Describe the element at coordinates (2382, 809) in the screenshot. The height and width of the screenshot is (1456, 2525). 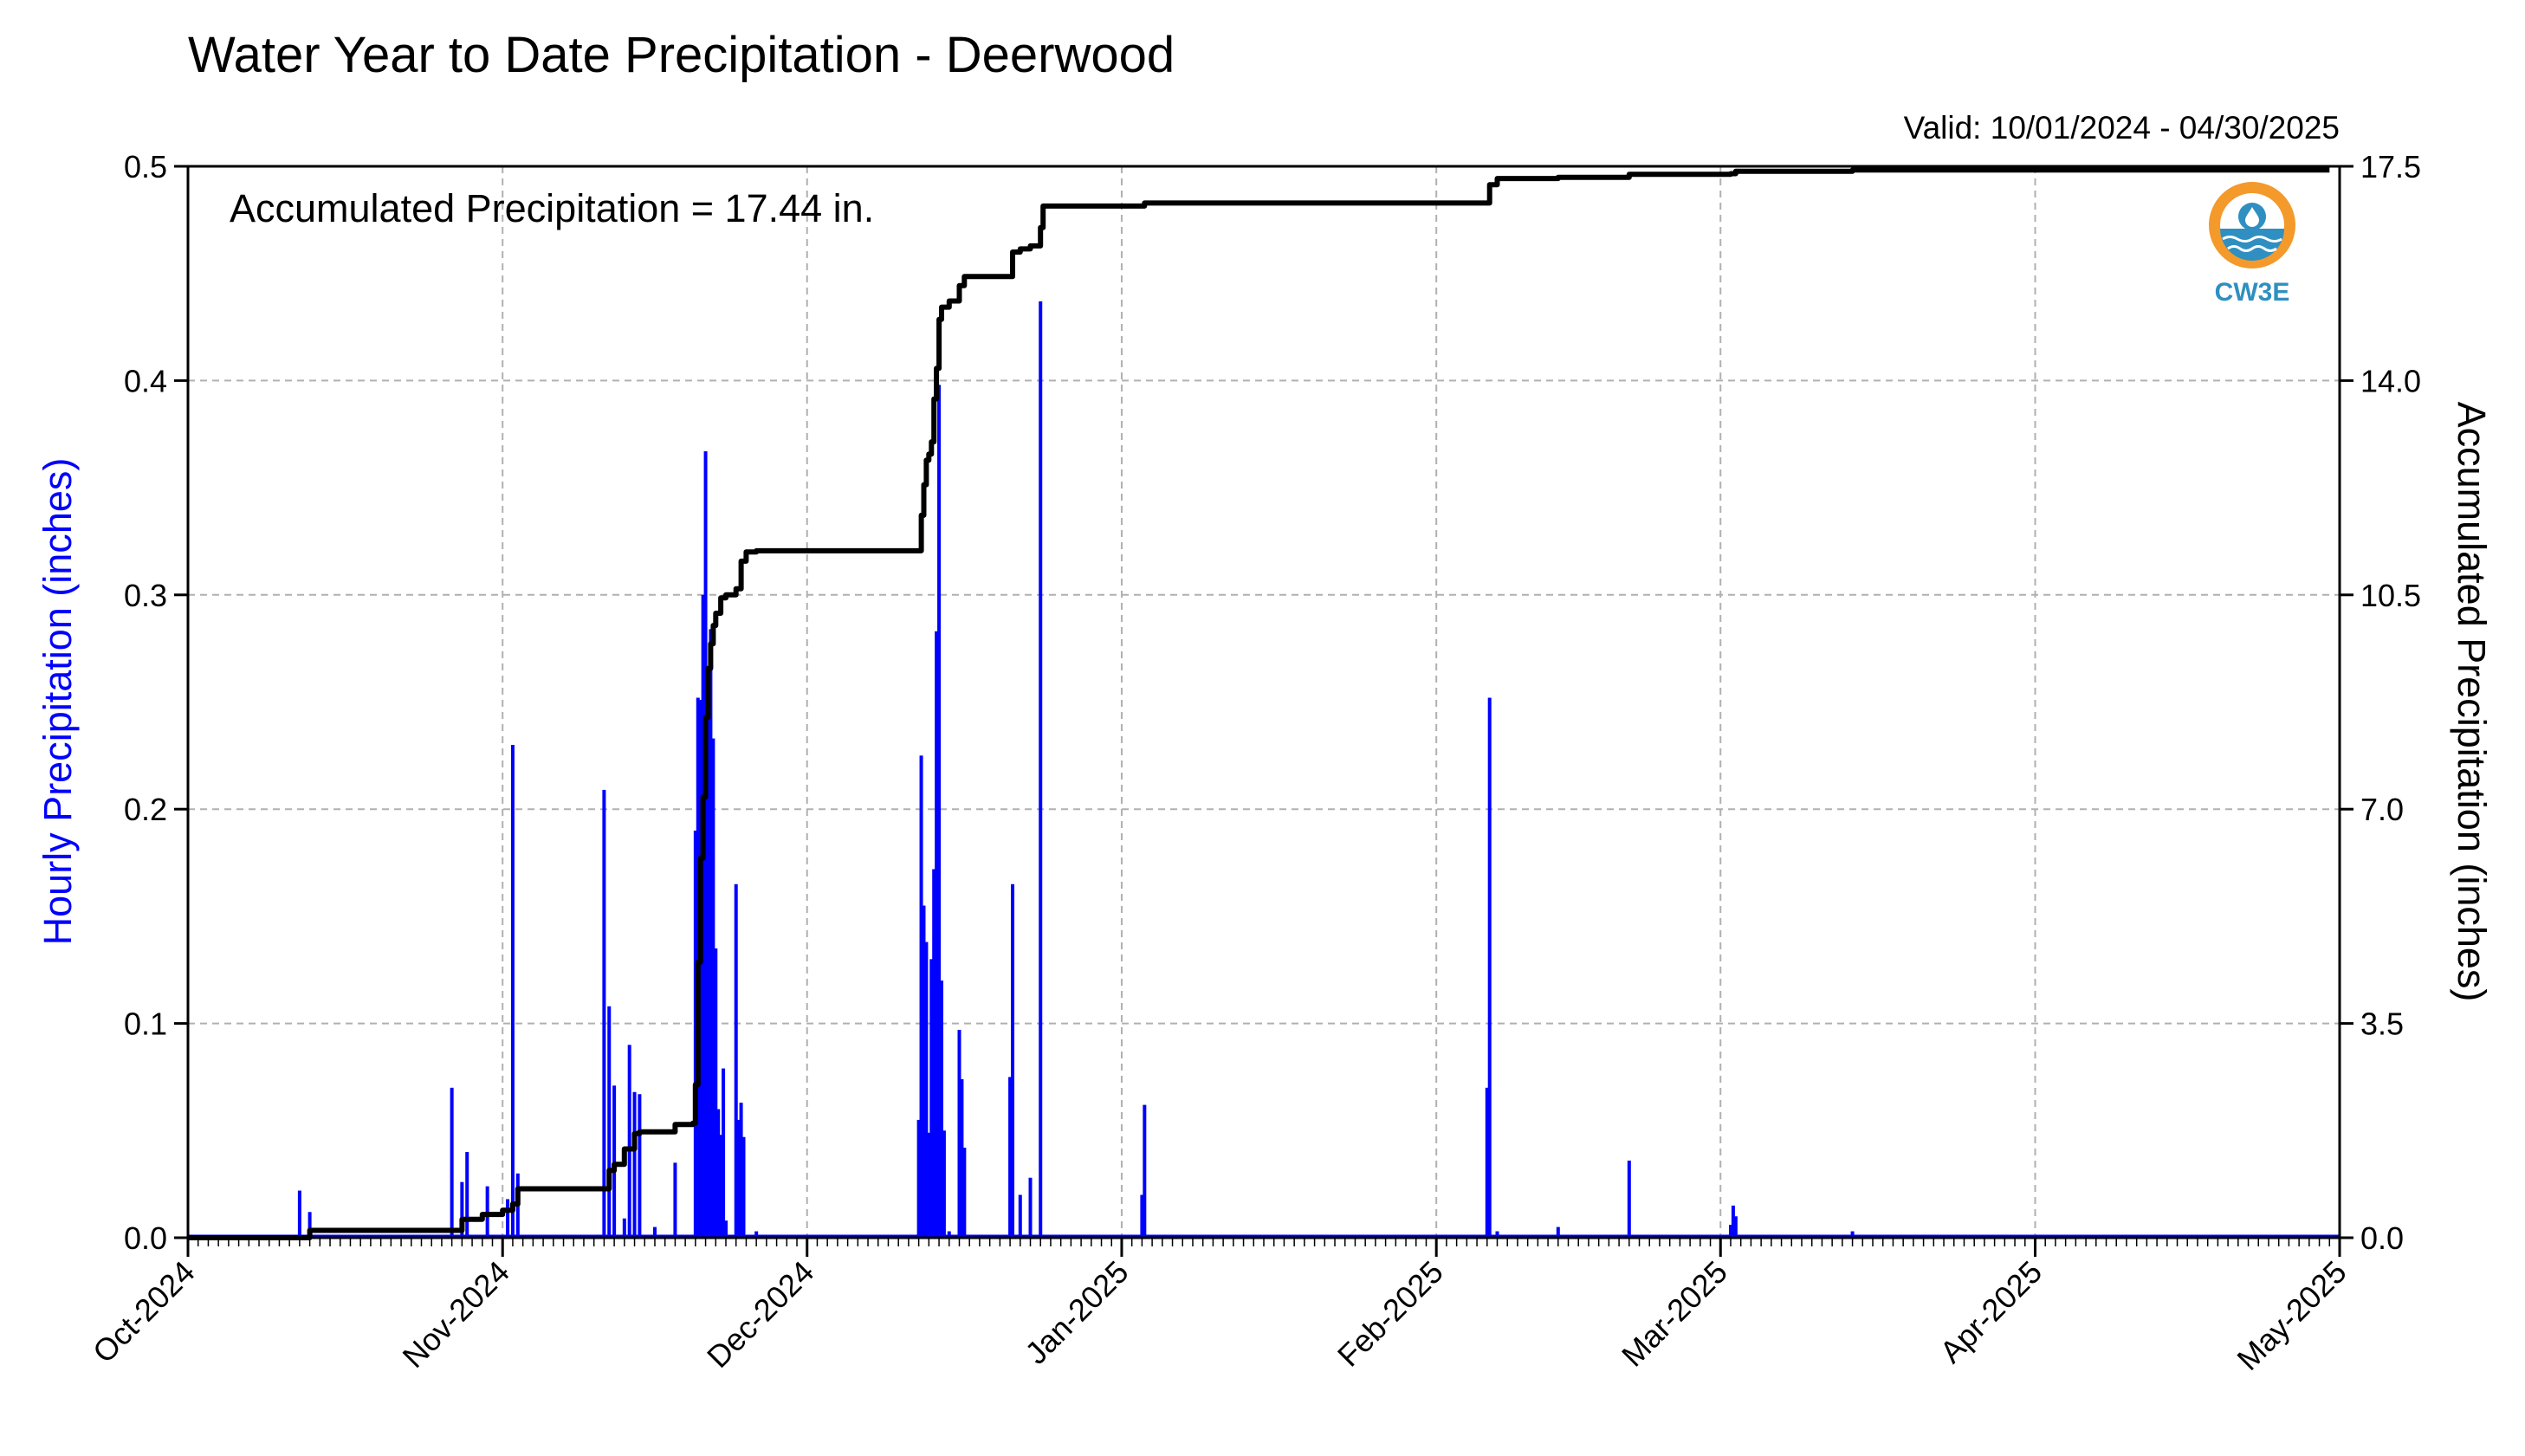
I see `y2-tick-label: 7.0` at that location.